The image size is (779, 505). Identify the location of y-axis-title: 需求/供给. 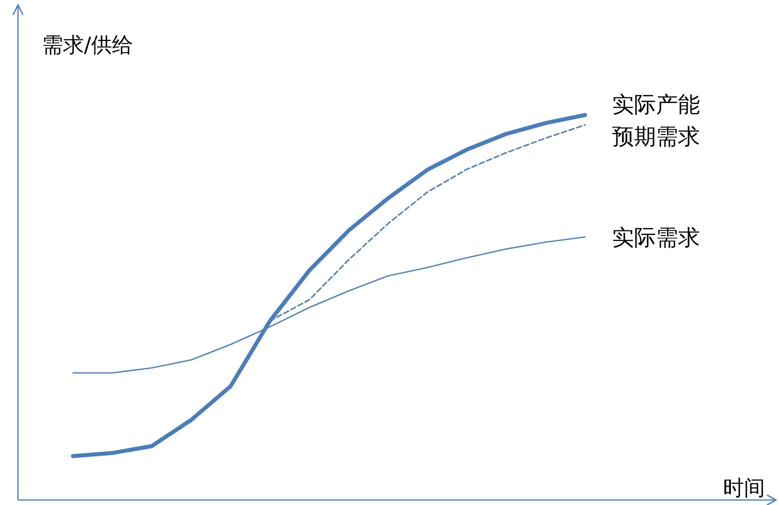
(88, 45).